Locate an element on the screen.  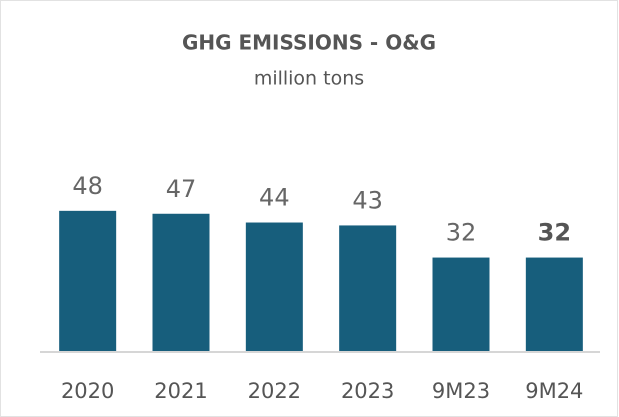
x-tick-label: 2023 is located at coordinates (367, 391).